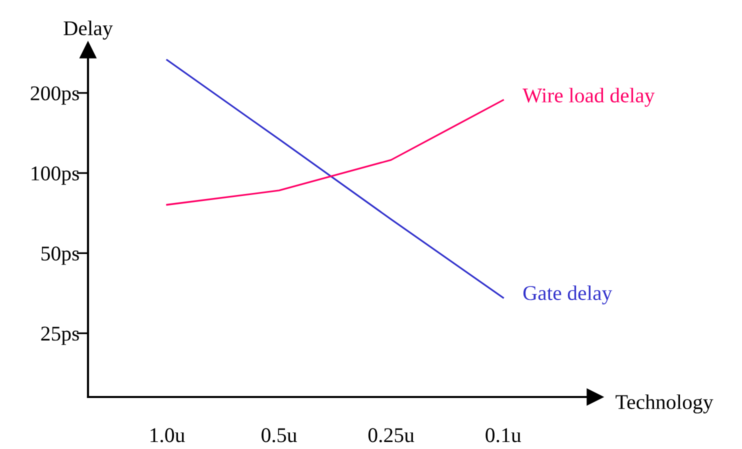  What do you see at coordinates (54, 95) in the screenshot?
I see `y-tick-label: 200ps` at bounding box center [54, 95].